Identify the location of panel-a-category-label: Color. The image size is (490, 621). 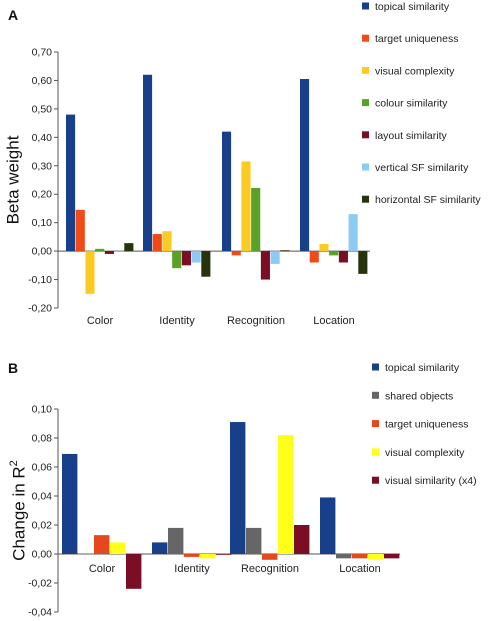
(100, 321).